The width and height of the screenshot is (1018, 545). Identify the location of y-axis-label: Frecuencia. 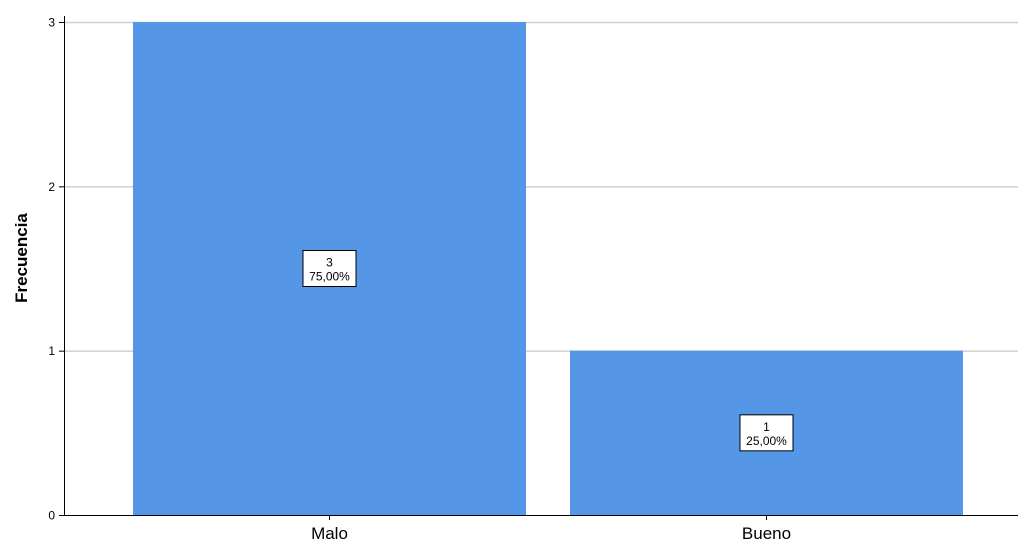
(21, 258).